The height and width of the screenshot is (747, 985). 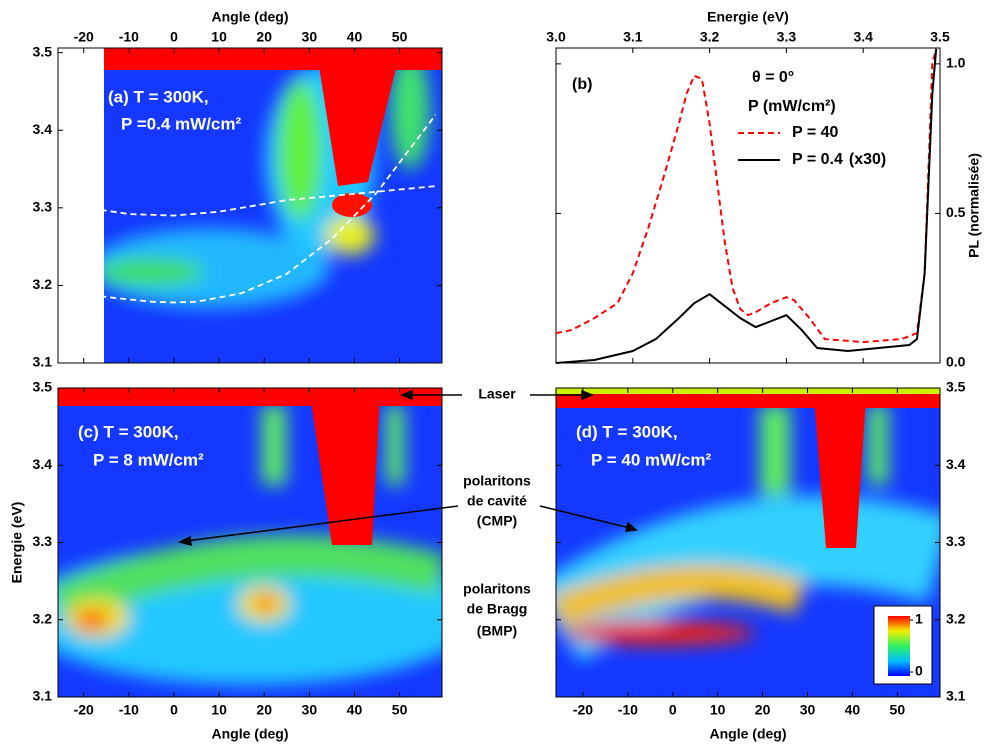 I want to click on panel-annotation: P =0.4 mW/cm², so click(x=181, y=123).